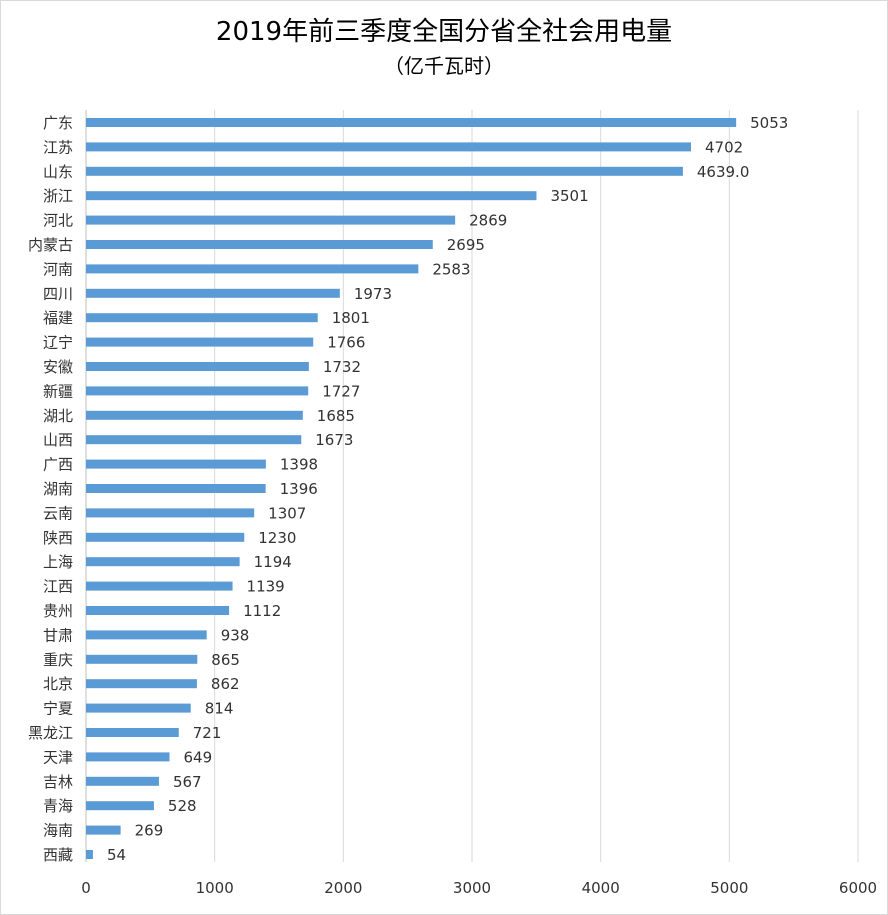  Describe the element at coordinates (50, 245) in the screenshot. I see `category-label: 内蒙古` at that location.